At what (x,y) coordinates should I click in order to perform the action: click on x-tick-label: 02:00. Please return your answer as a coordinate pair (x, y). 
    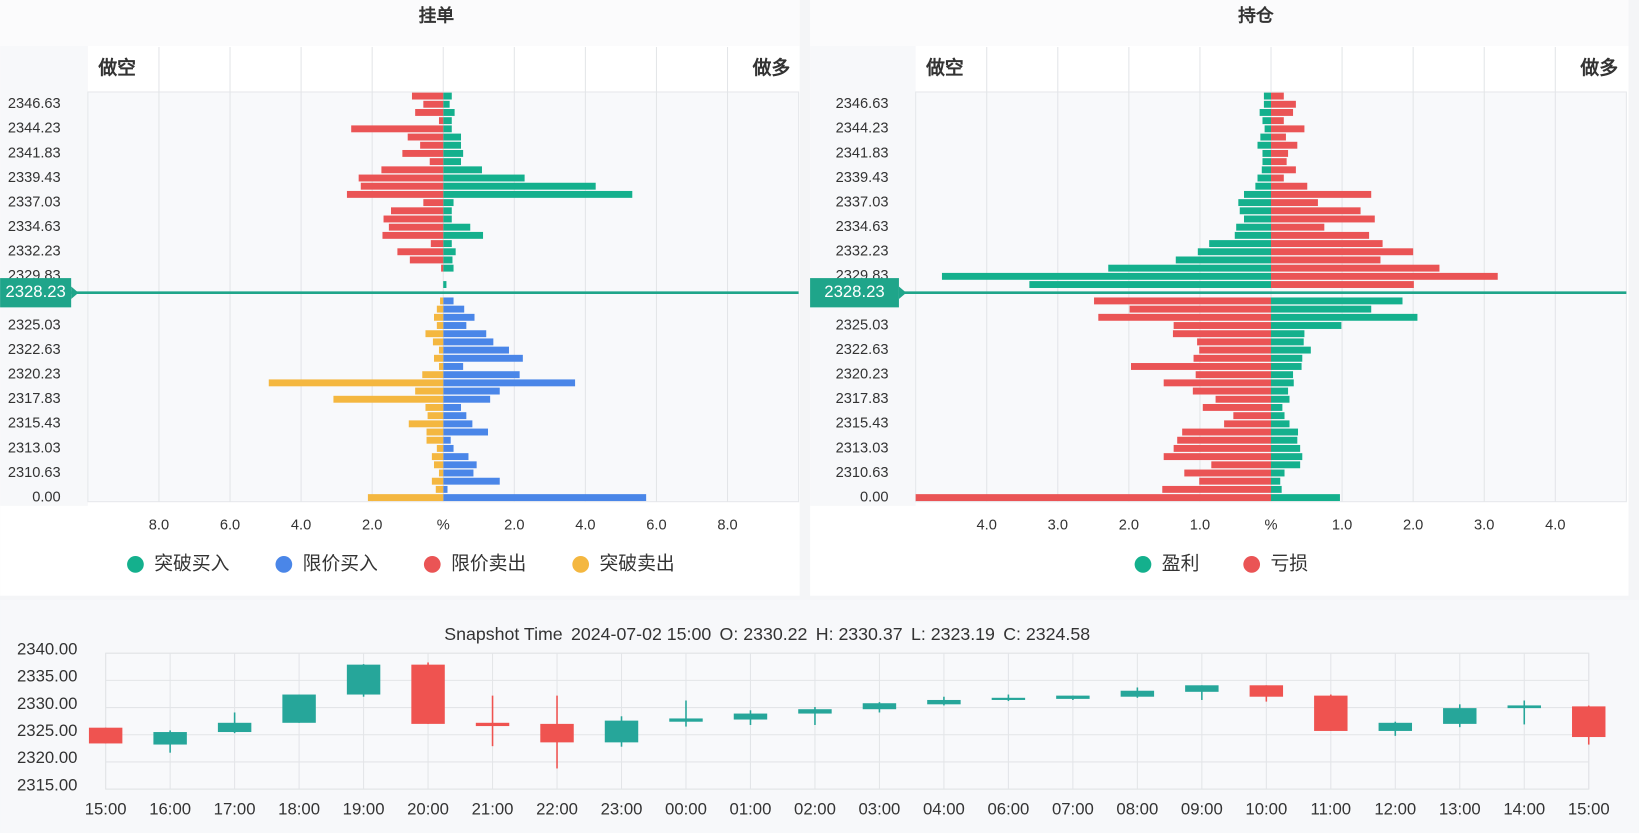
    Looking at the image, I should click on (815, 808).